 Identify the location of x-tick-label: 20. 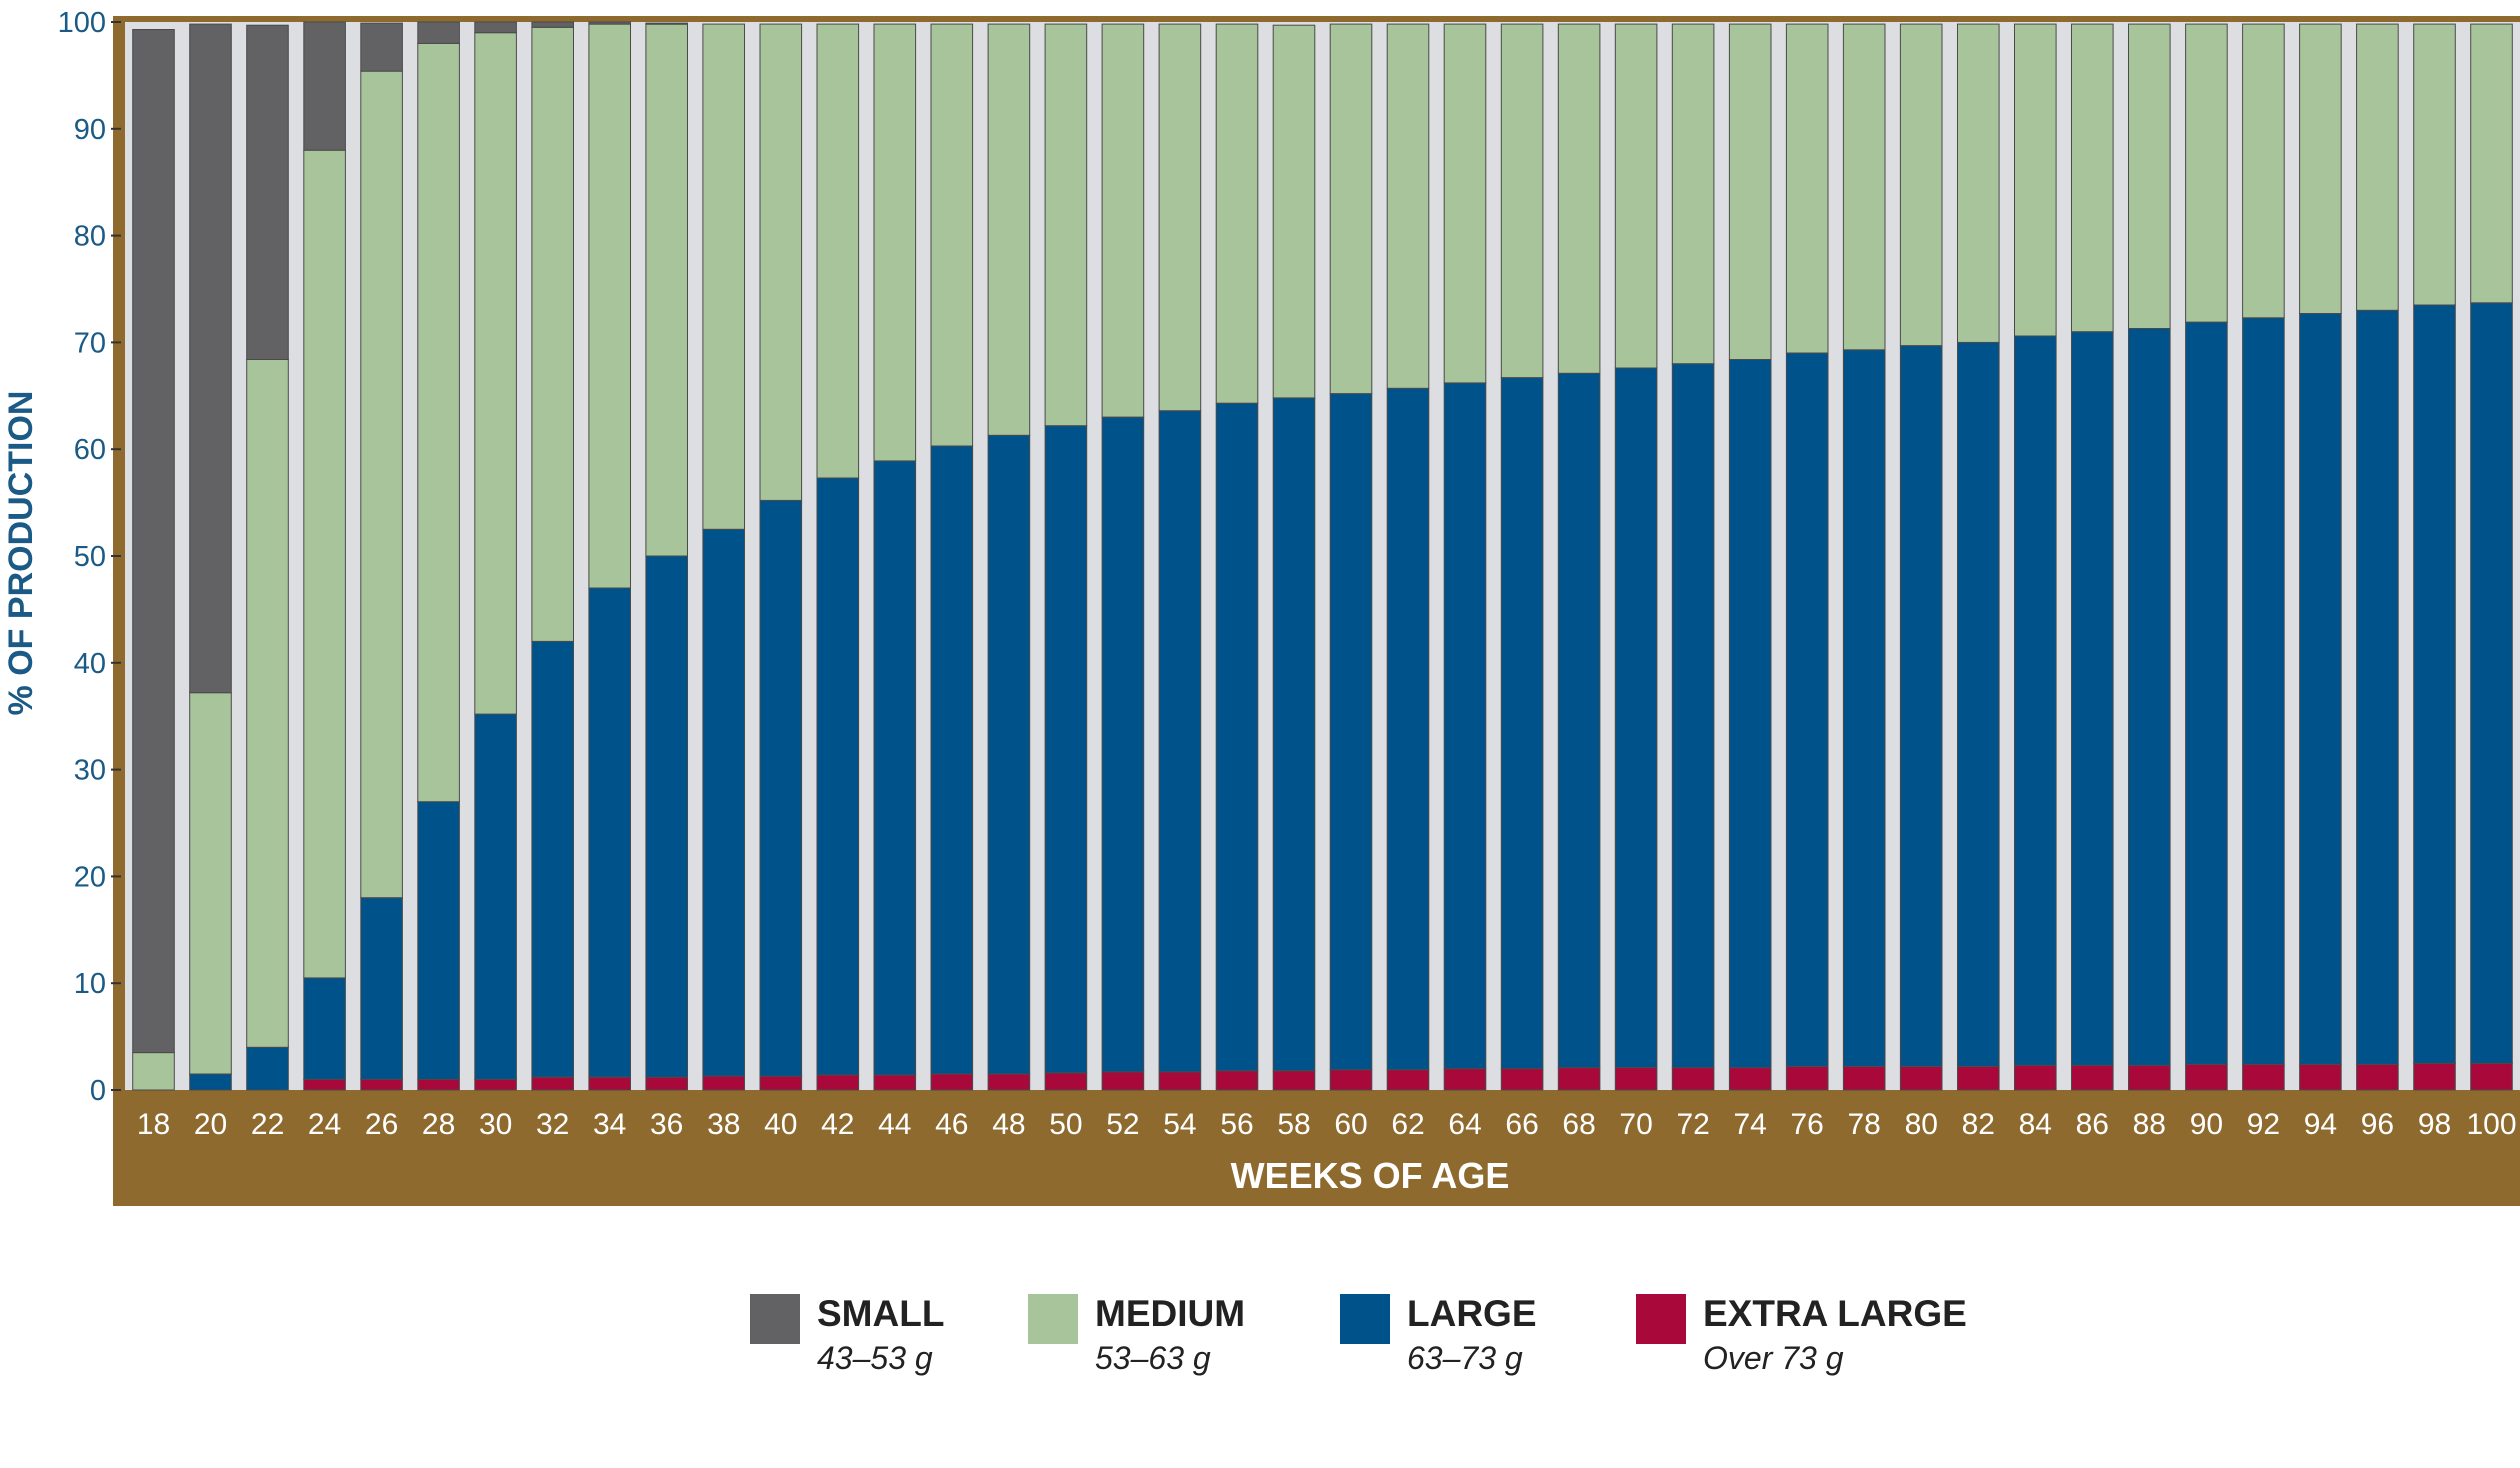
(210, 1124).